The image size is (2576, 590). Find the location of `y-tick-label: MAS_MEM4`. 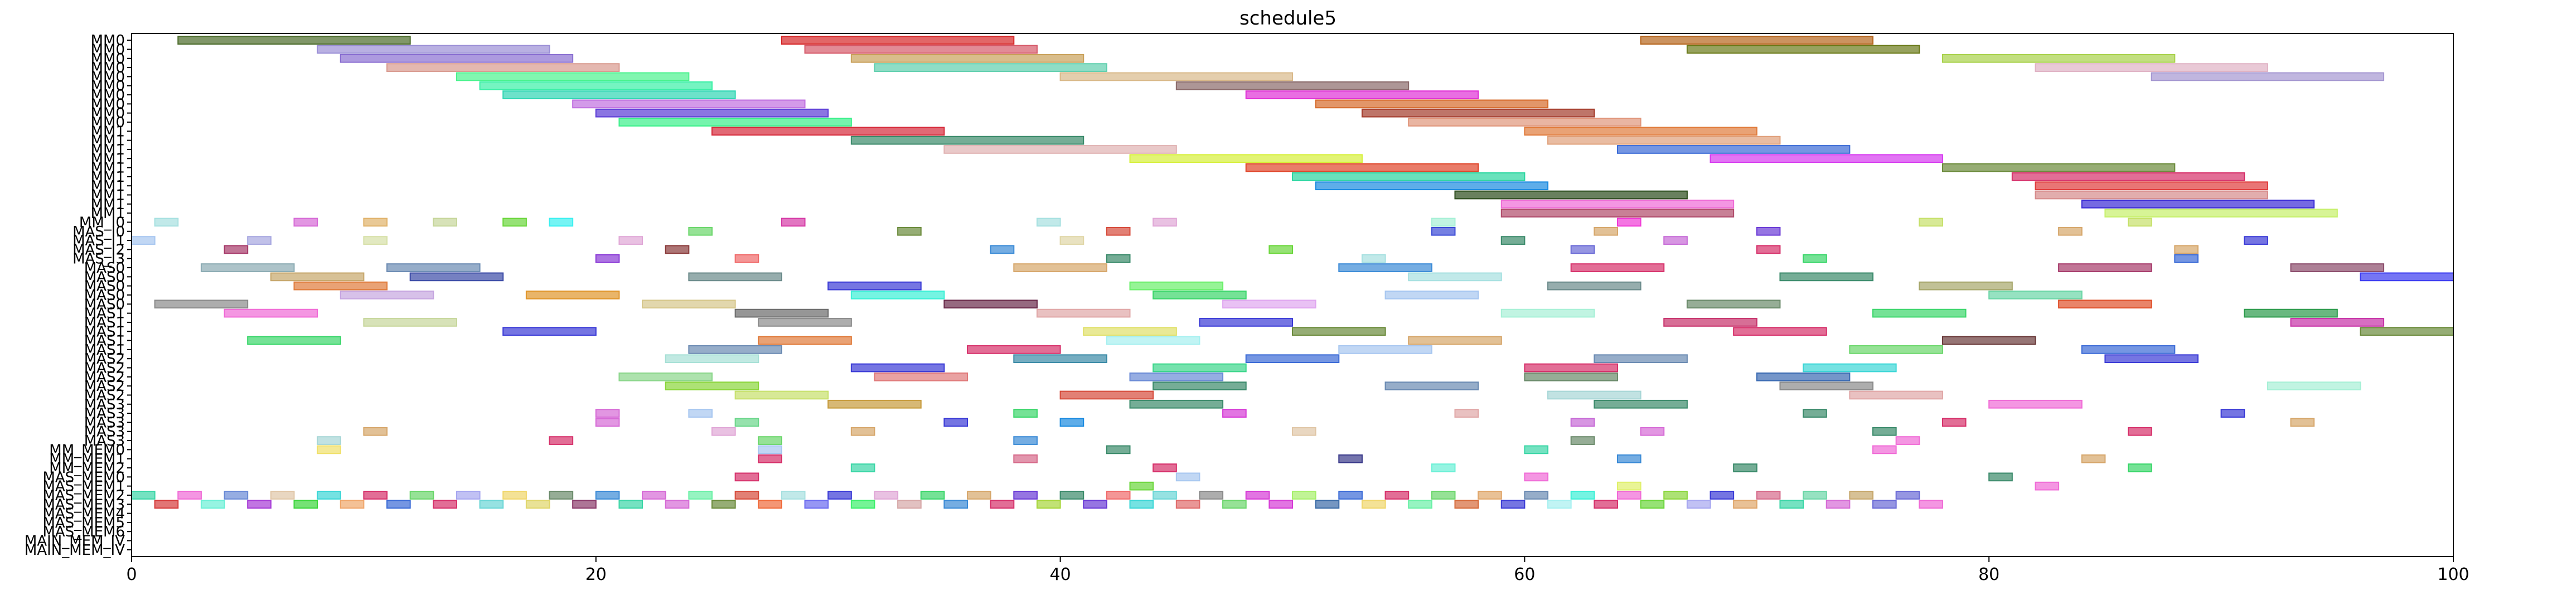

y-tick-label: MAS_MEM4 is located at coordinates (83, 514).